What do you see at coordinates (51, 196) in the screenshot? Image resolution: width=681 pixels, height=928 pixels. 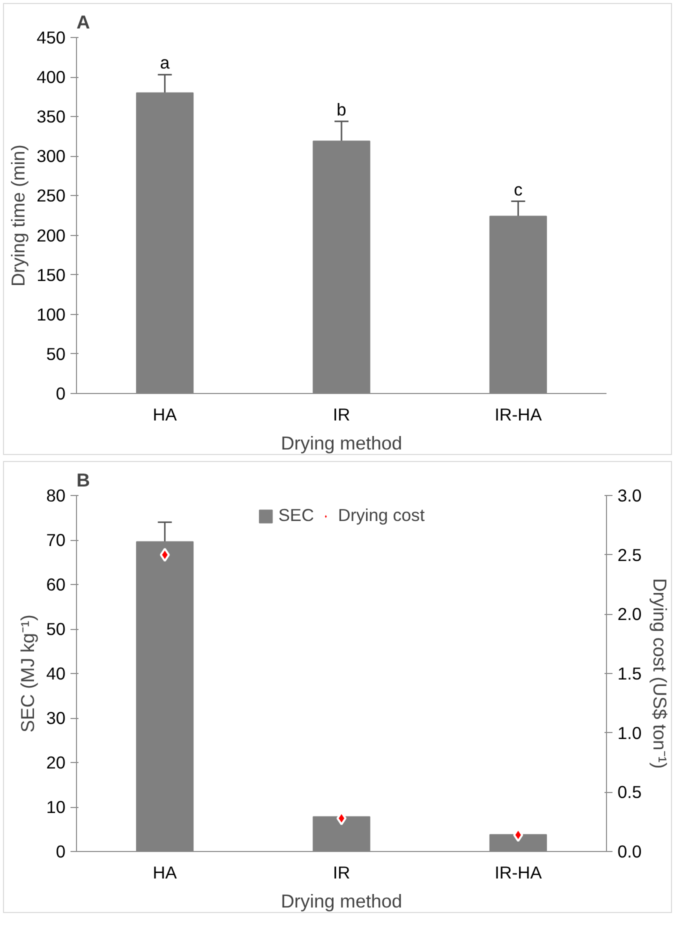 I see `y-tick-label: 250` at bounding box center [51, 196].